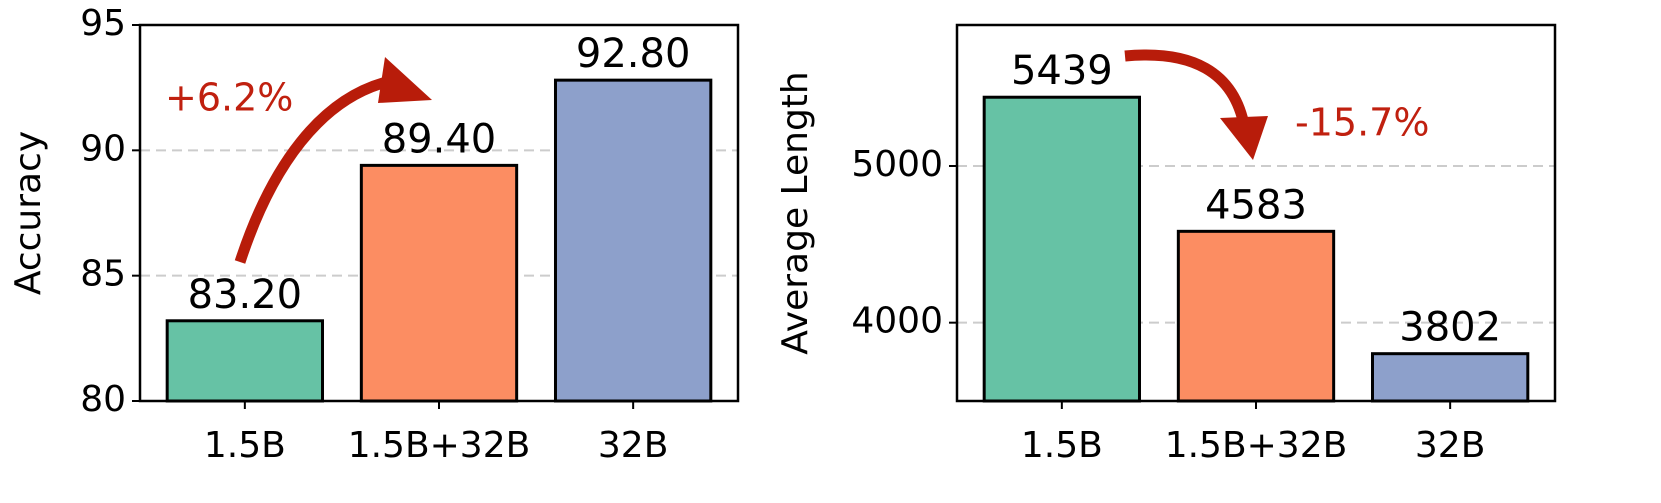 This screenshot has height=503, width=1661. Describe the element at coordinates (103, 274) in the screenshot. I see `y-tick-label: 85` at that location.